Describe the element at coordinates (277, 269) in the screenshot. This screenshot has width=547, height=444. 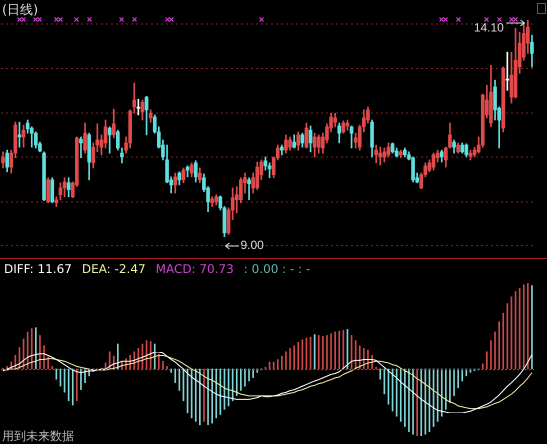
I see `text: : 0.00 : - : -` at that location.